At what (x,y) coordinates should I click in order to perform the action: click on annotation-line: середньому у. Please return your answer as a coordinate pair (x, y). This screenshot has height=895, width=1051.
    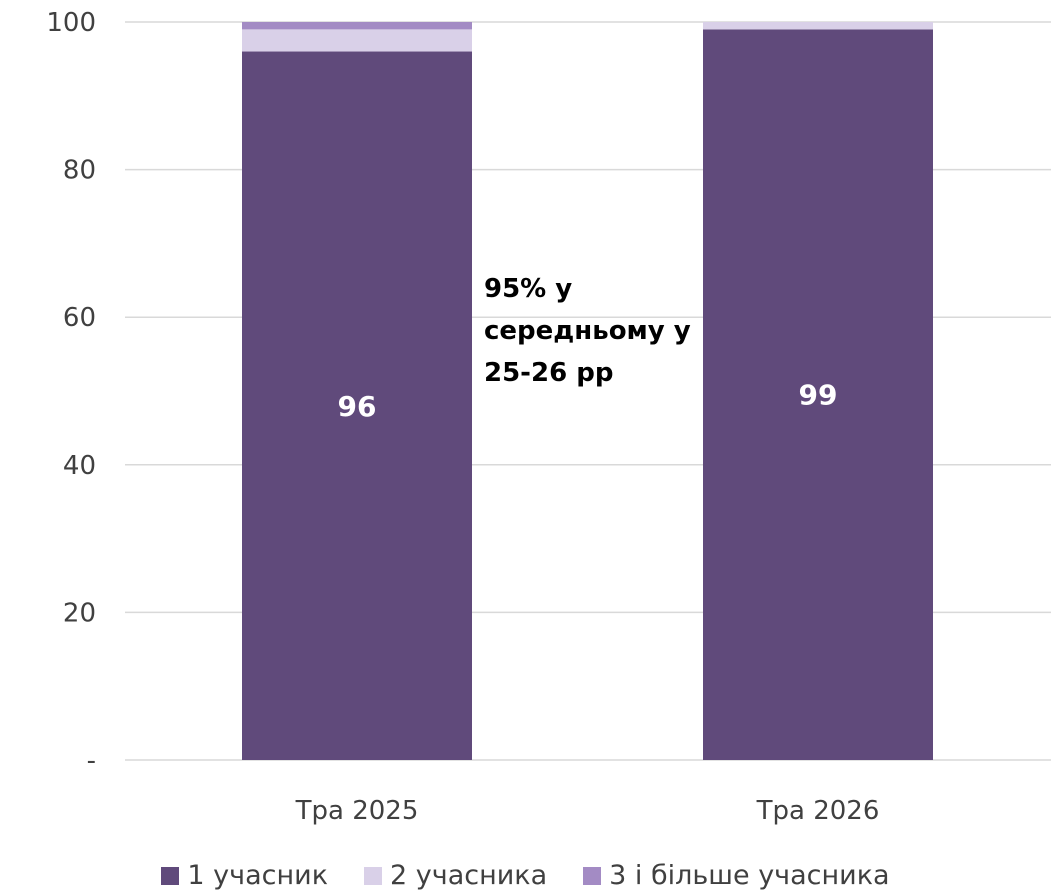
    Looking at the image, I should click on (587, 331).